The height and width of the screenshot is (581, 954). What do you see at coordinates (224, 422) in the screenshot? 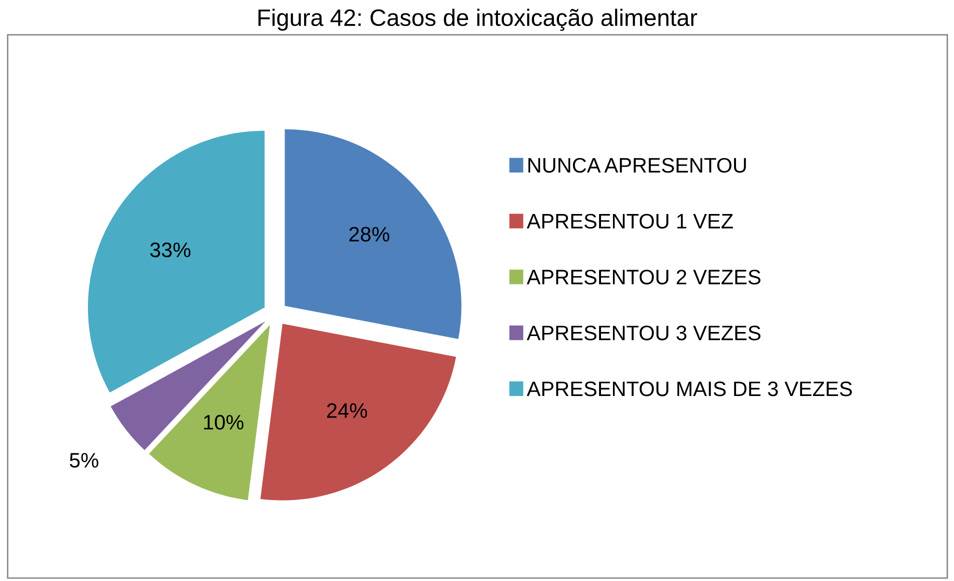
I see `data-label: 10%` at bounding box center [224, 422].